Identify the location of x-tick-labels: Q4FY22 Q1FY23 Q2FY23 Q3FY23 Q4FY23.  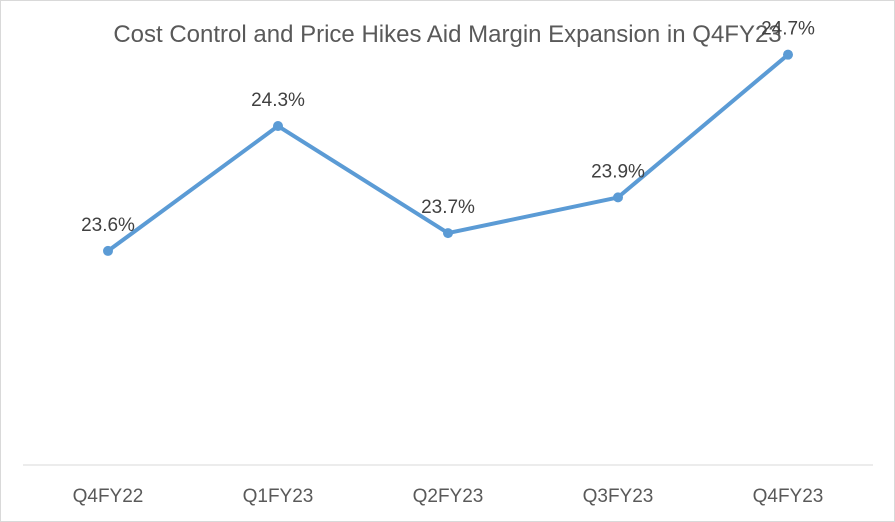
(448, 496).